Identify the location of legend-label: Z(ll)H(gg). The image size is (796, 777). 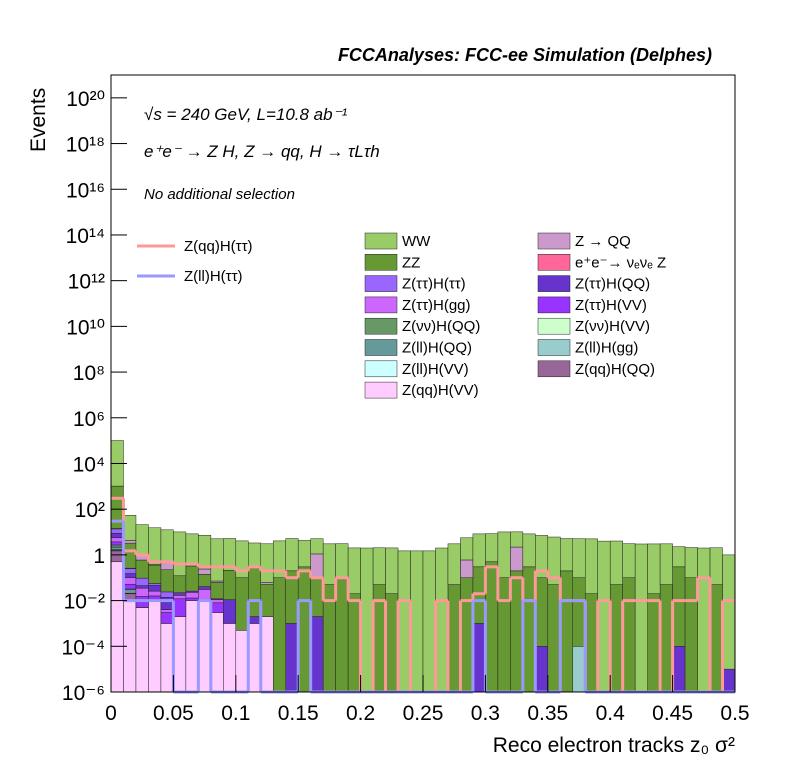
(606, 348).